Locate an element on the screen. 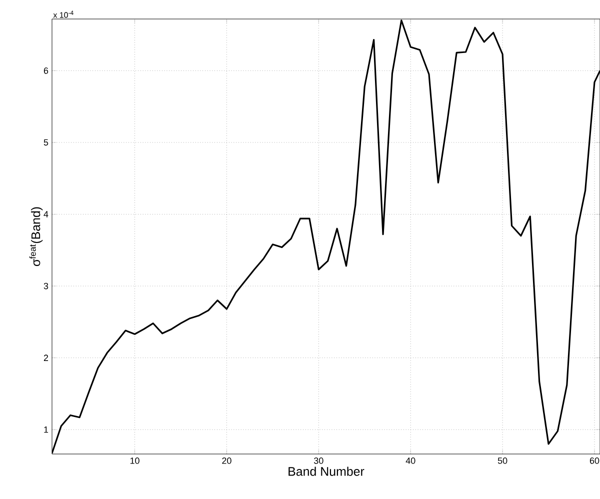  y-tick-label: 2 is located at coordinates (46, 357).